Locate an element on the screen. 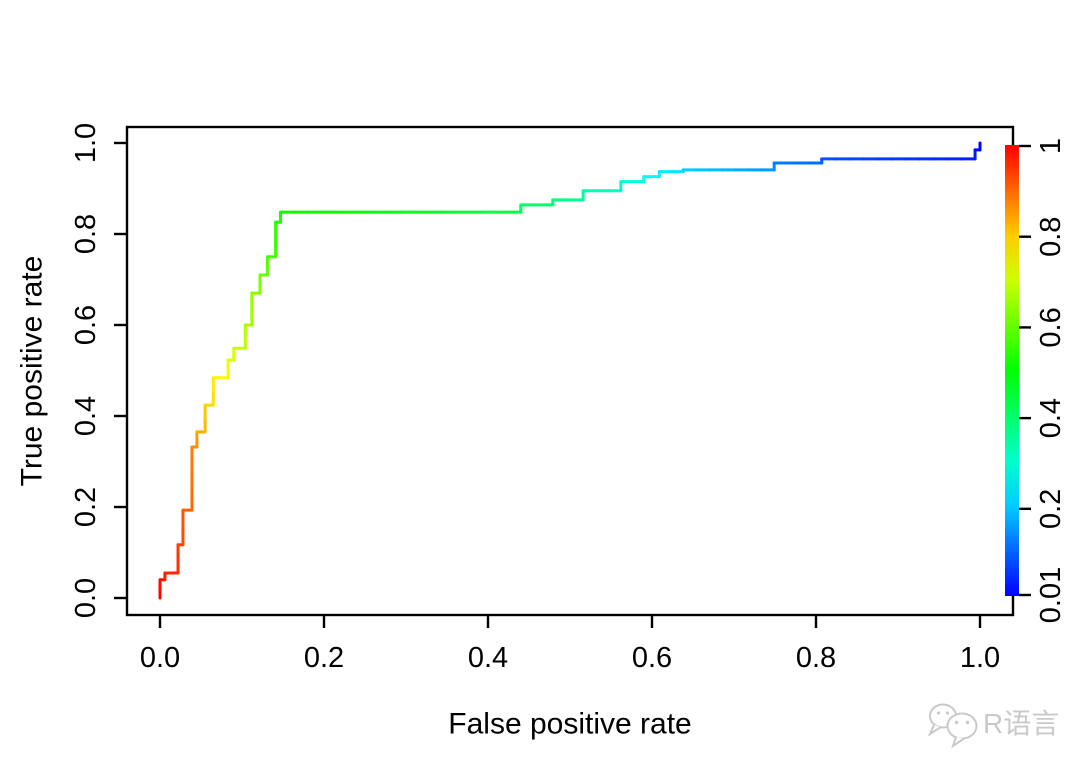 Image resolution: width=1080 pixels, height=771 pixels. x-axis-title: False positive rate is located at coordinates (569, 724).